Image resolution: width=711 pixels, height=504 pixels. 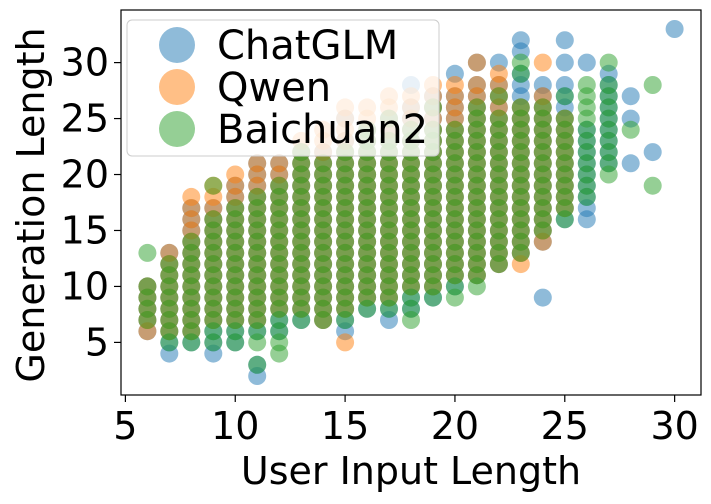 I want to click on y-tick-label: 20, so click(x=85, y=175).